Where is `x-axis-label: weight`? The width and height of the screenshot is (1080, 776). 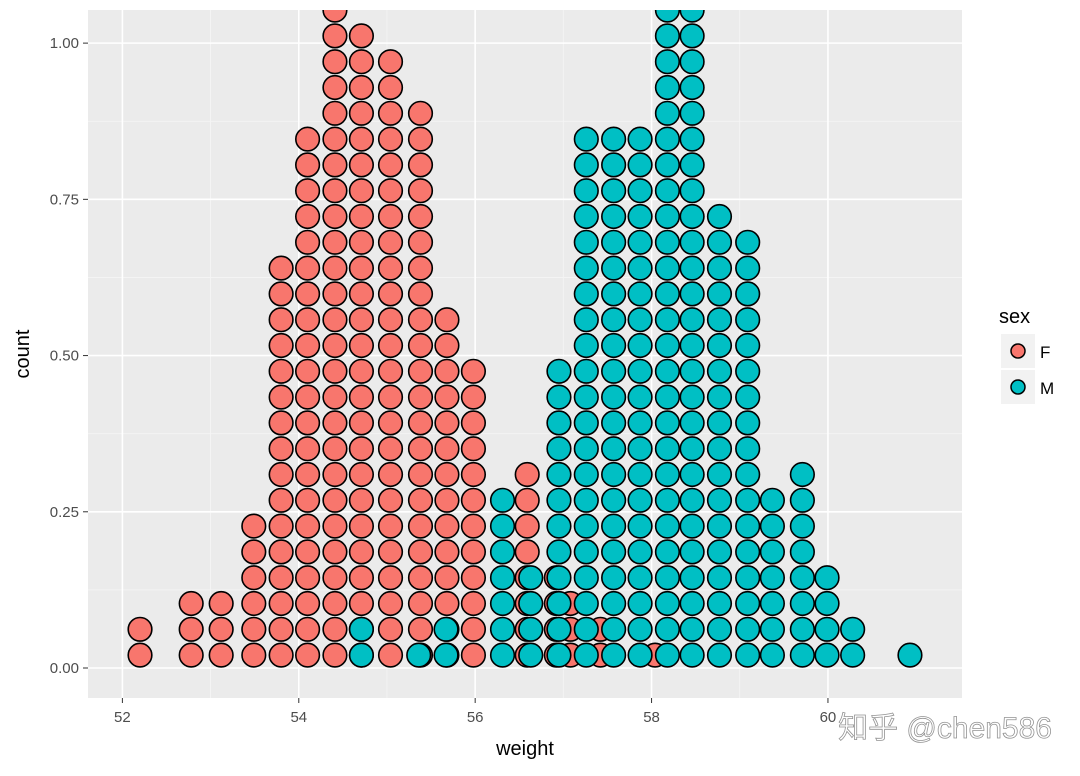 x-axis-label: weight is located at coordinates (524, 749).